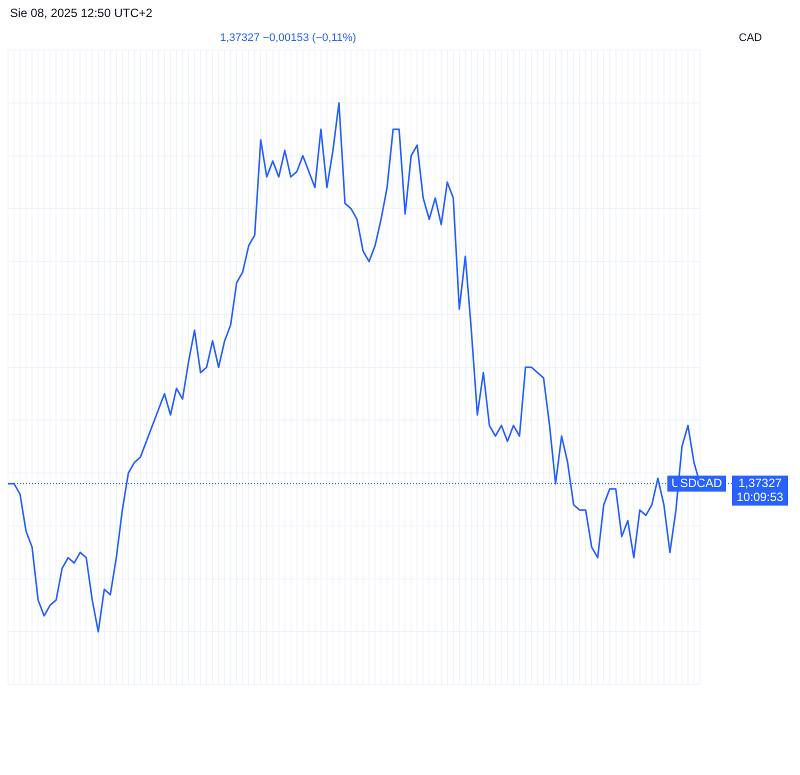  Describe the element at coordinates (760, 497) in the screenshot. I see `text: 10:09:53` at that location.